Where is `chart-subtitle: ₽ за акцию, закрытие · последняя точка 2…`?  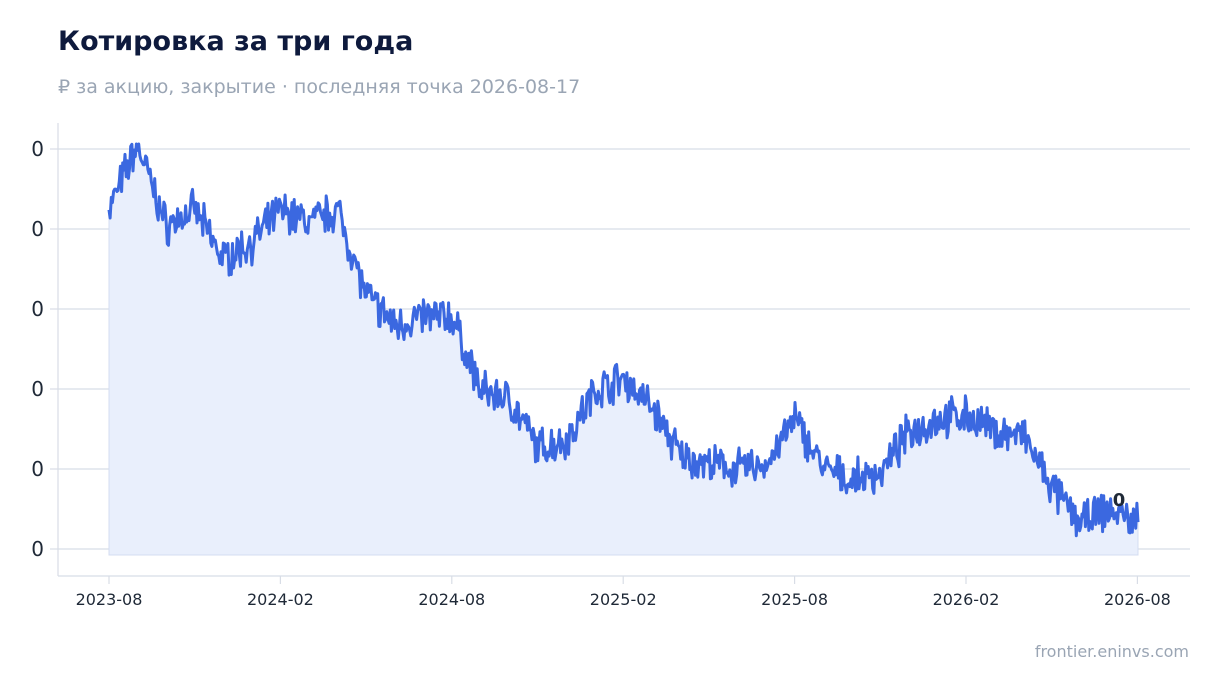 chart-subtitle: ₽ за акцию, закрытие · последняя точка 2… is located at coordinates (319, 87).